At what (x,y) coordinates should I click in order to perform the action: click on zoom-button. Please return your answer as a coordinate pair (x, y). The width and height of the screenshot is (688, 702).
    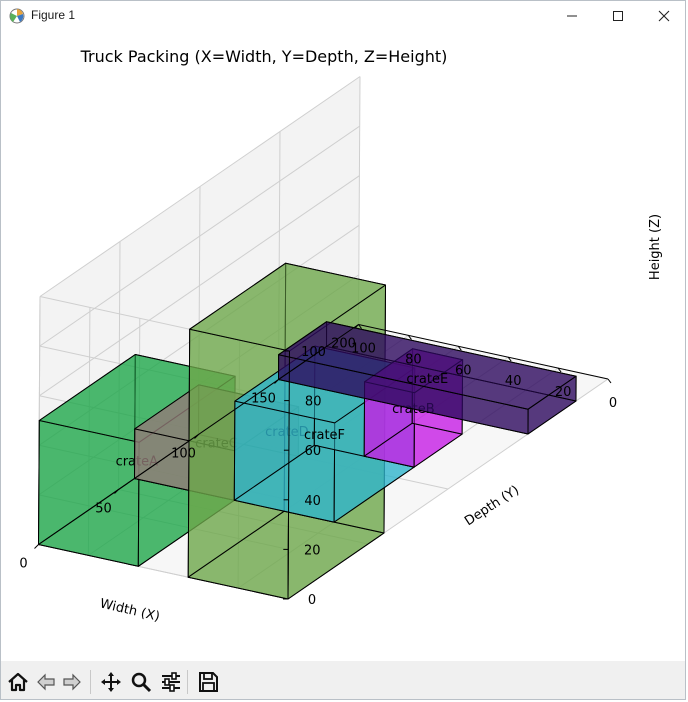
    Looking at the image, I should click on (141, 682).